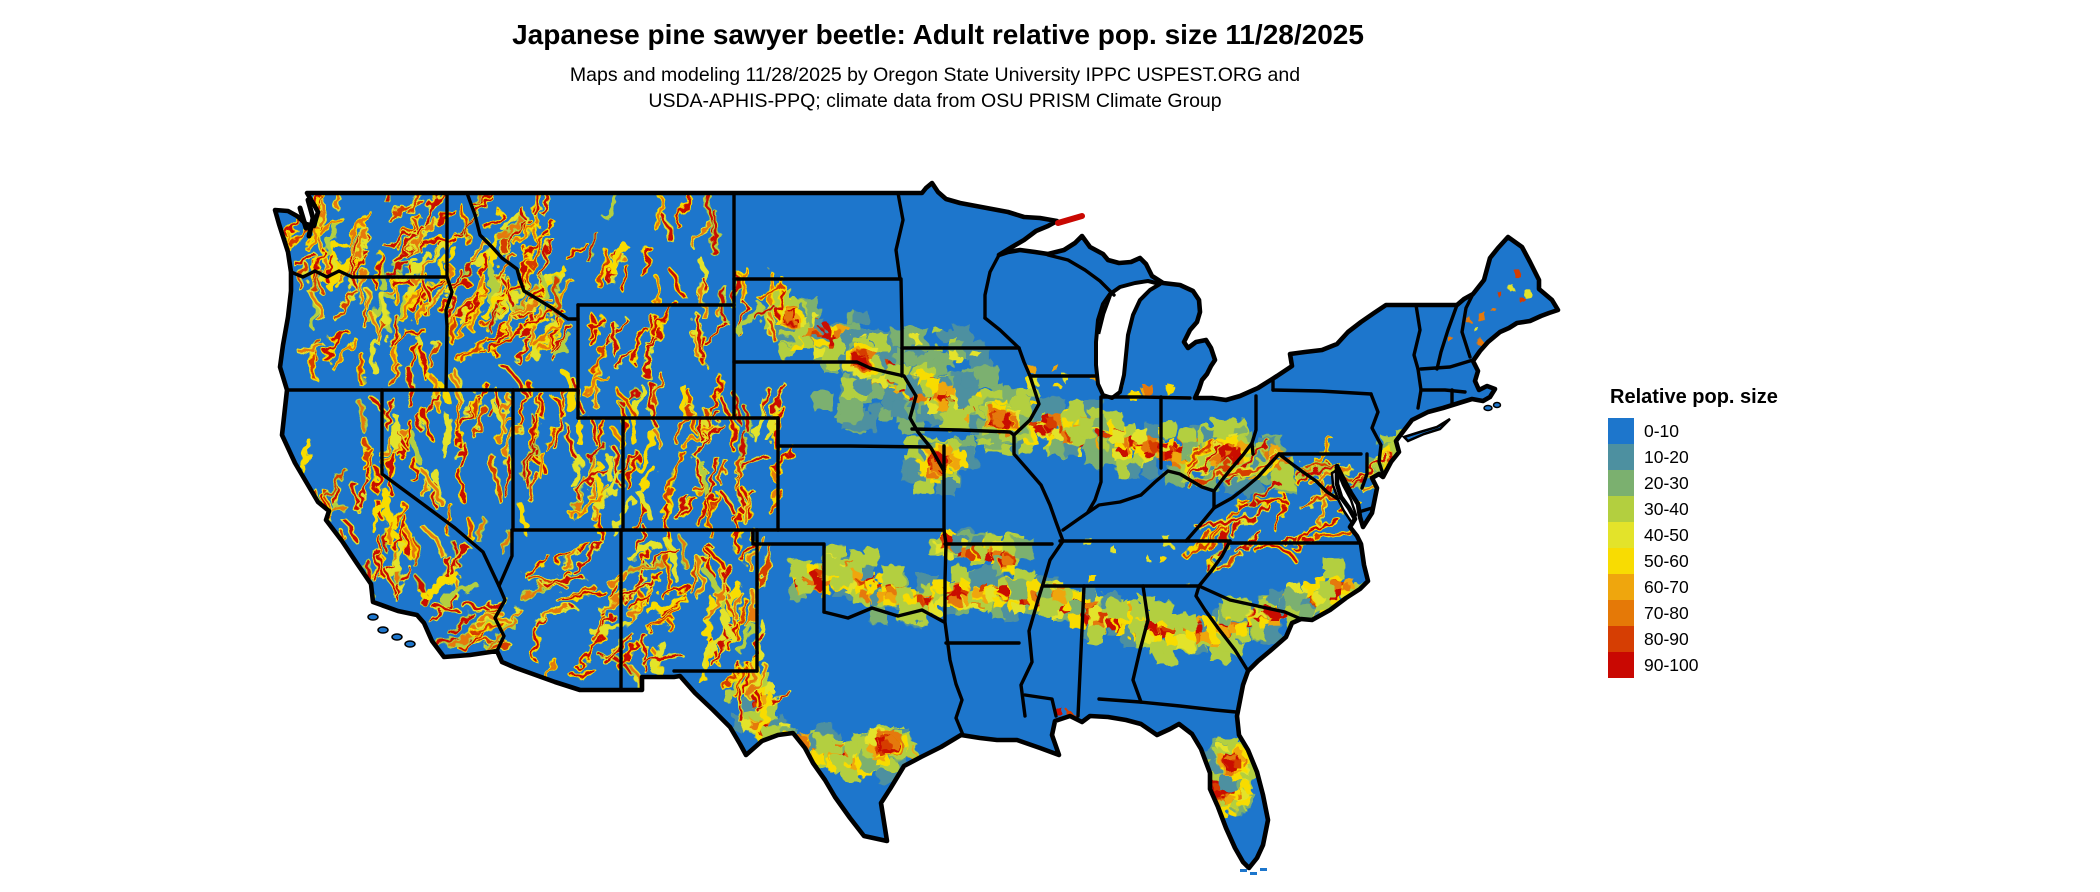  What do you see at coordinates (1723, 561) in the screenshot?
I see `legend-row: 50-60` at bounding box center [1723, 561].